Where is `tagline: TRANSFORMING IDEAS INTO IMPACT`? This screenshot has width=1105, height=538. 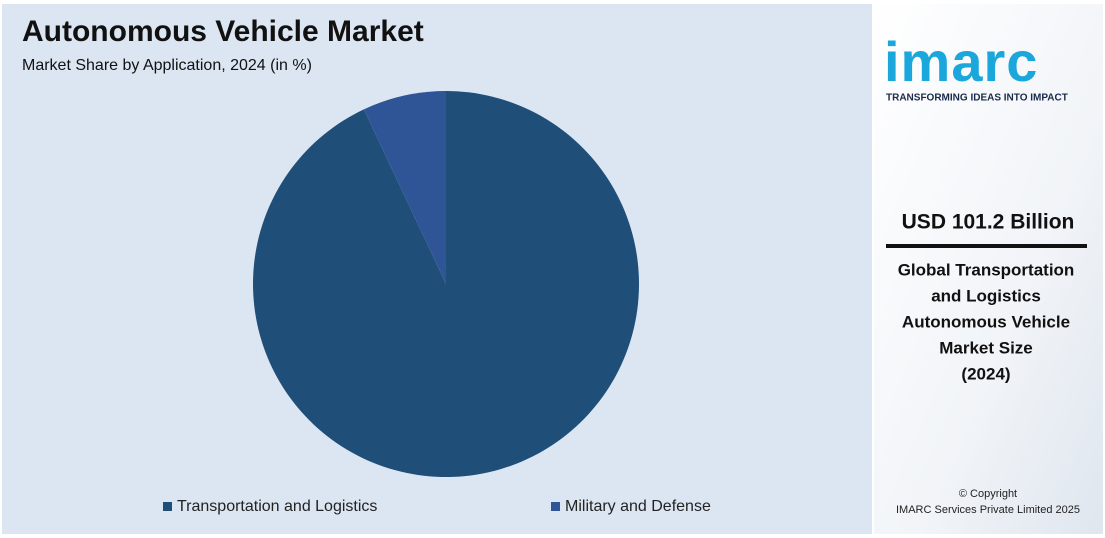 tagline: TRANSFORMING IDEAS INTO IMPACT is located at coordinates (977, 98).